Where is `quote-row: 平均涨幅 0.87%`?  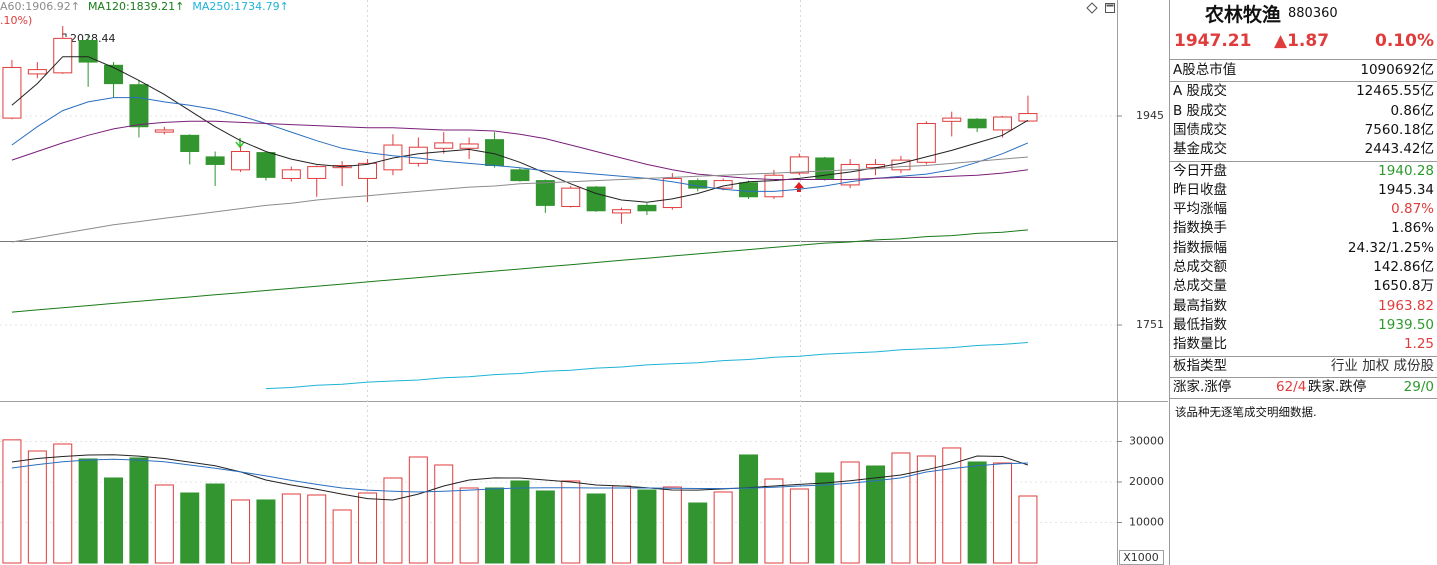 quote-row: 平均涨幅 0.87% is located at coordinates (1303, 209).